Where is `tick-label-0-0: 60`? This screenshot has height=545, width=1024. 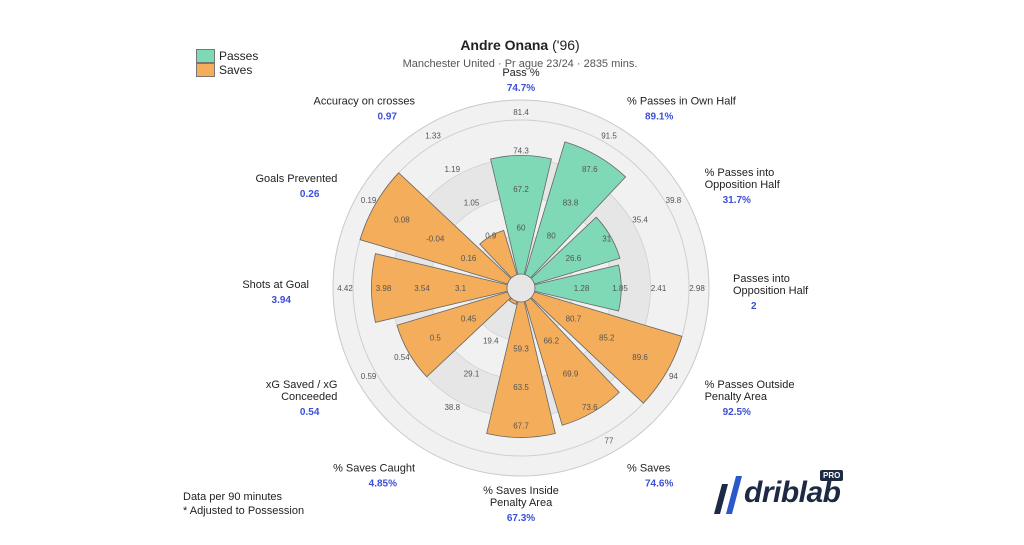 tick-label-0-0: 60 is located at coordinates (521, 228).